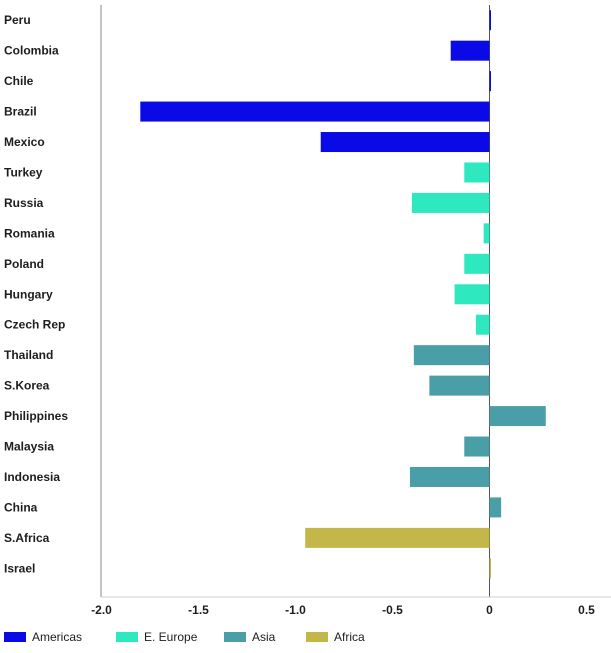 The image size is (611, 653). I want to click on category-label: Philippines, so click(36, 416).